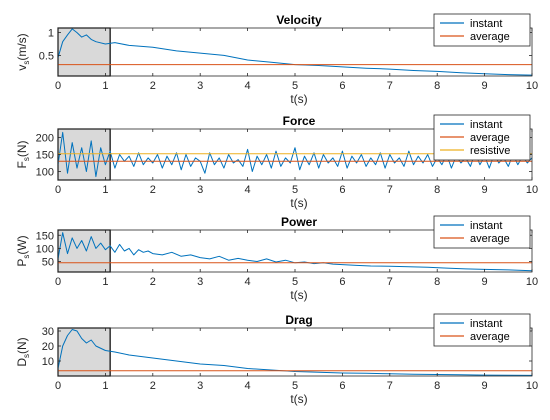  I want to click on chart-title: Power, so click(299, 222).